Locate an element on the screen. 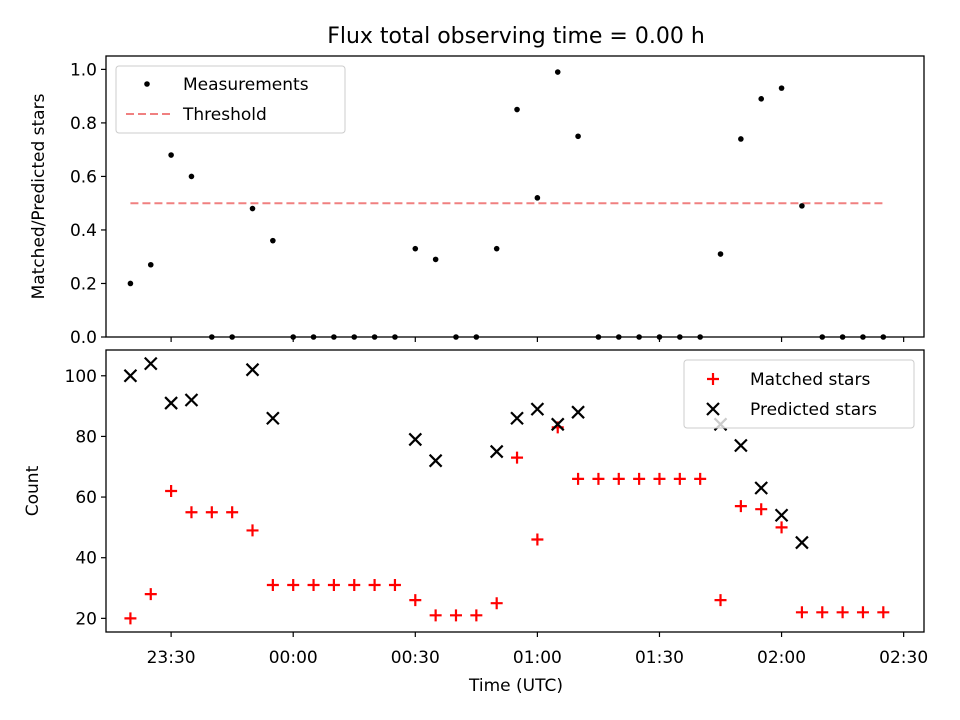  legend-matched-label: Matched stars is located at coordinates (810, 380).